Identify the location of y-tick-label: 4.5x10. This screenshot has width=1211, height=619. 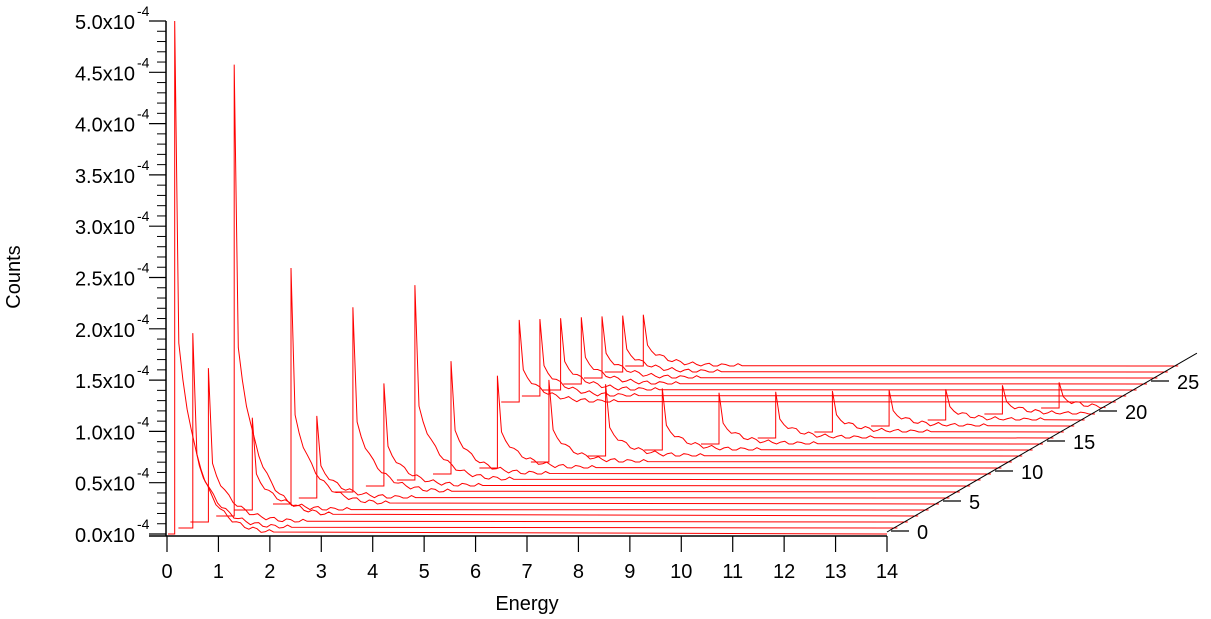
(105, 74).